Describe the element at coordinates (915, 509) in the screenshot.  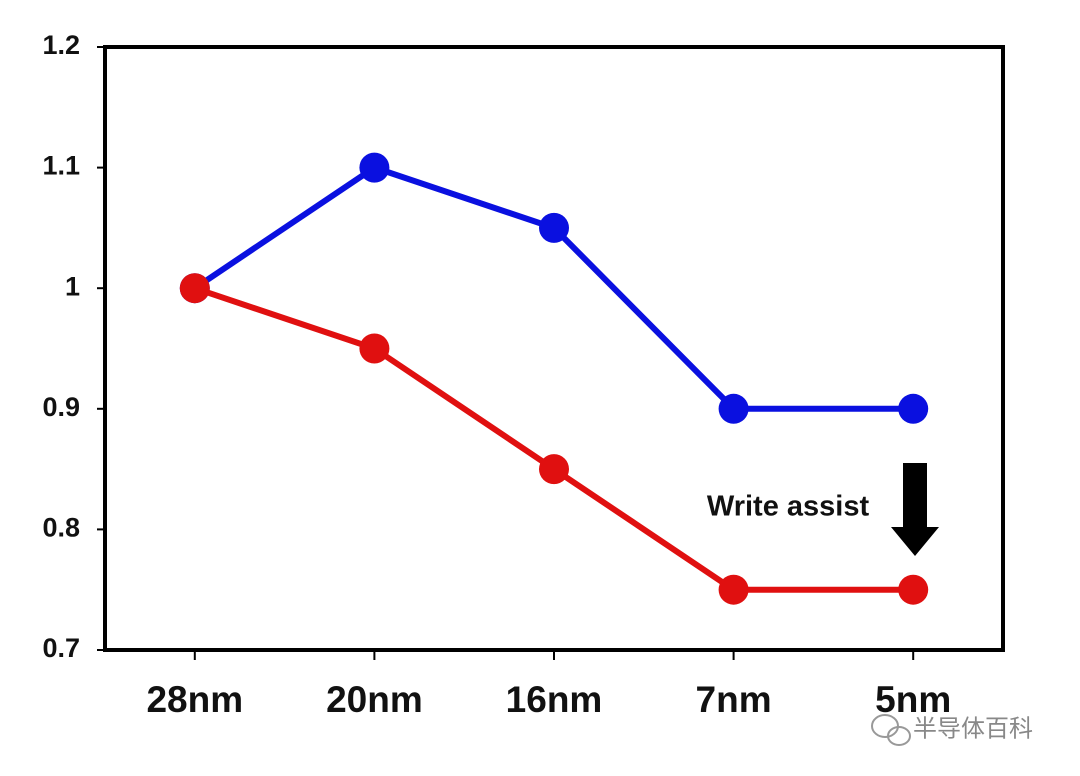
I see `arrow` at that location.